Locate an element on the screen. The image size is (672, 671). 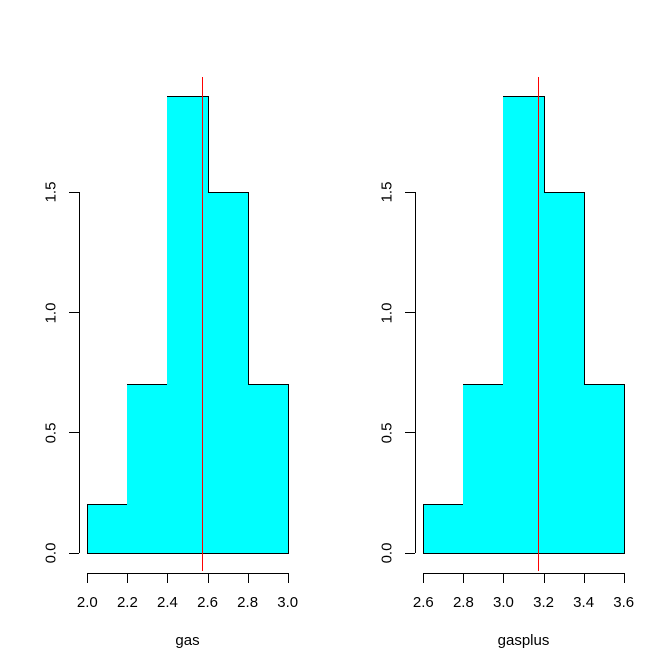
x-tick-label: 3.2 is located at coordinates (543, 602).